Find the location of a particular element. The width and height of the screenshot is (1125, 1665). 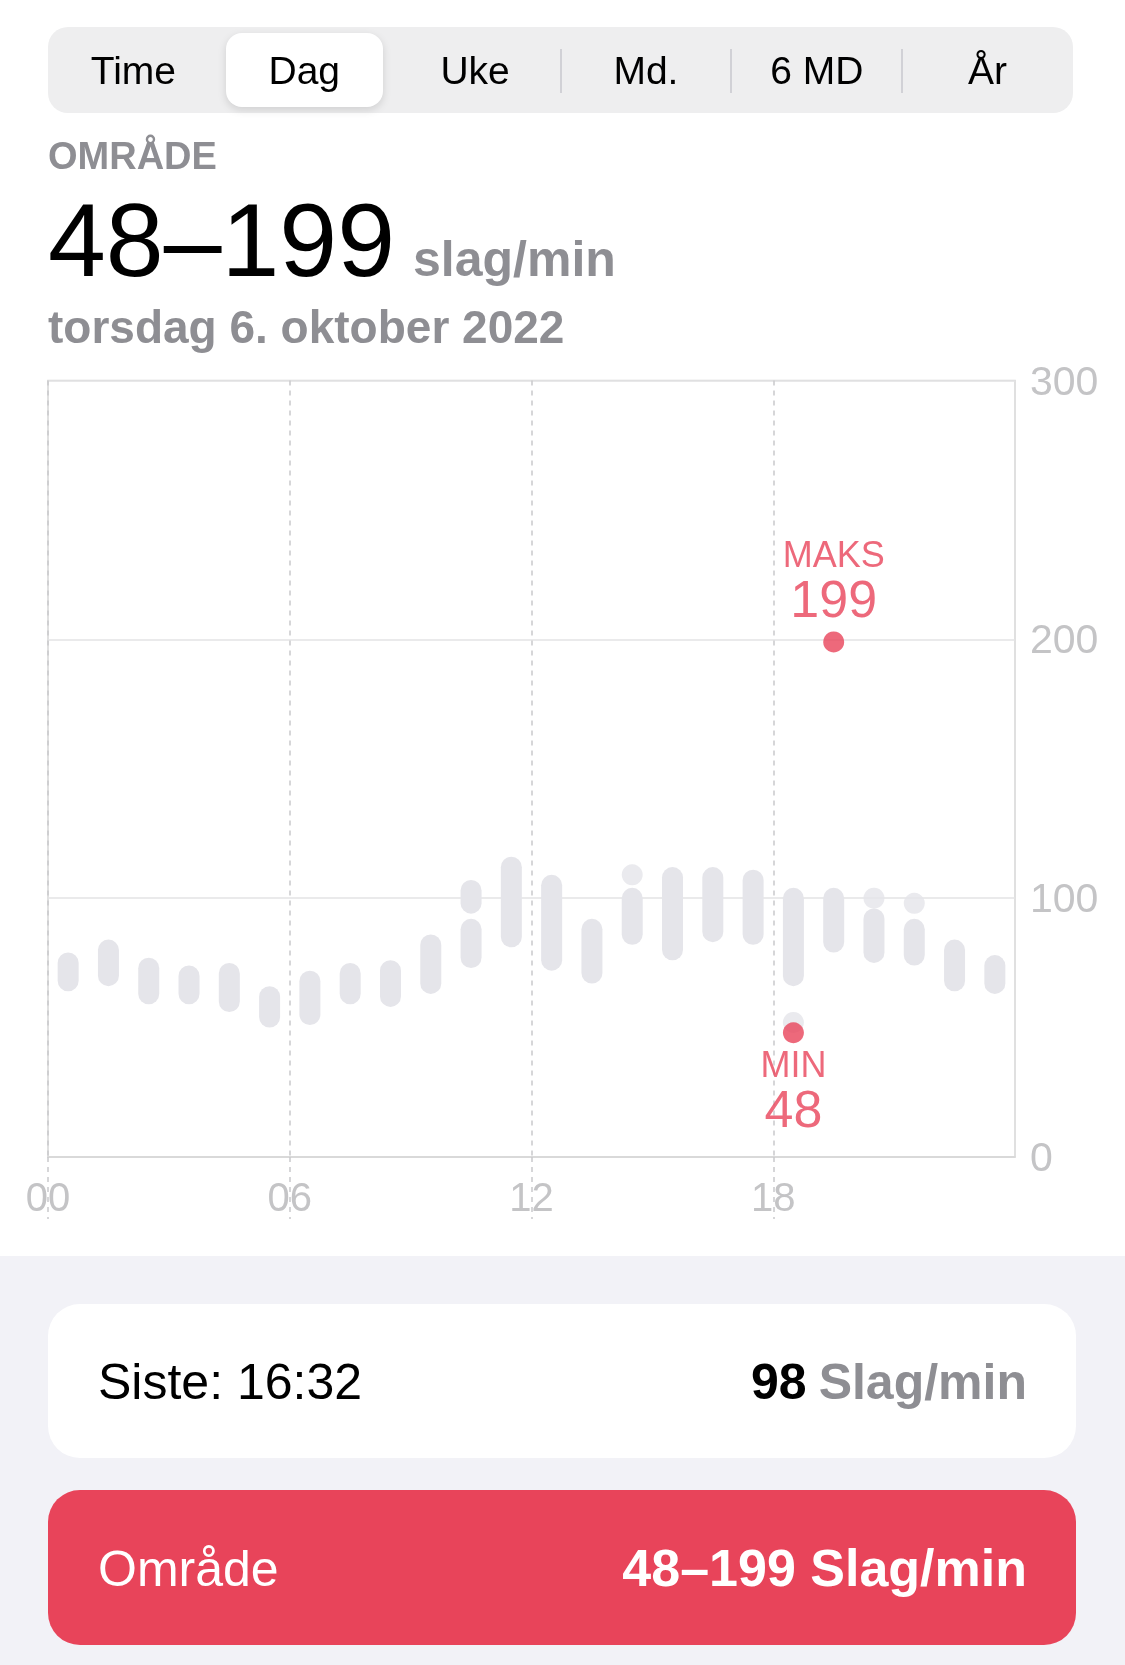

text: OMRÅDE is located at coordinates (132, 155).